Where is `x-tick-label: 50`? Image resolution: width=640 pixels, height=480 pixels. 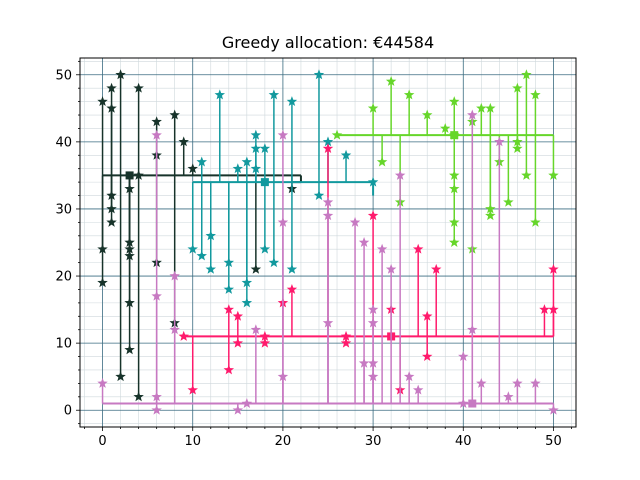 x-tick-label: 50 is located at coordinates (553, 441).